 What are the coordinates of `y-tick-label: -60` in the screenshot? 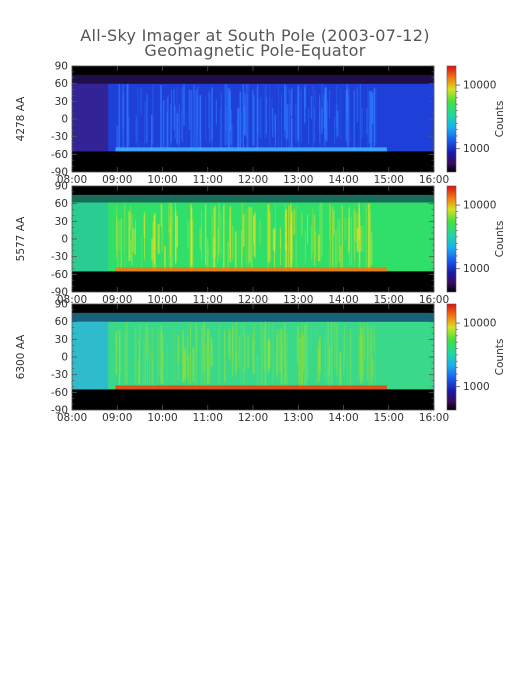 It's located at (59, 155).